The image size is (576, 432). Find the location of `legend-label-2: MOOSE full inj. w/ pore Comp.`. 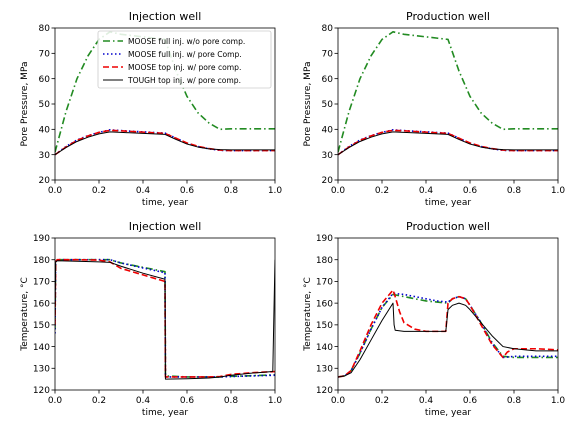

legend-label-2: MOOSE full inj. w/ pore Comp. is located at coordinates (185, 54).